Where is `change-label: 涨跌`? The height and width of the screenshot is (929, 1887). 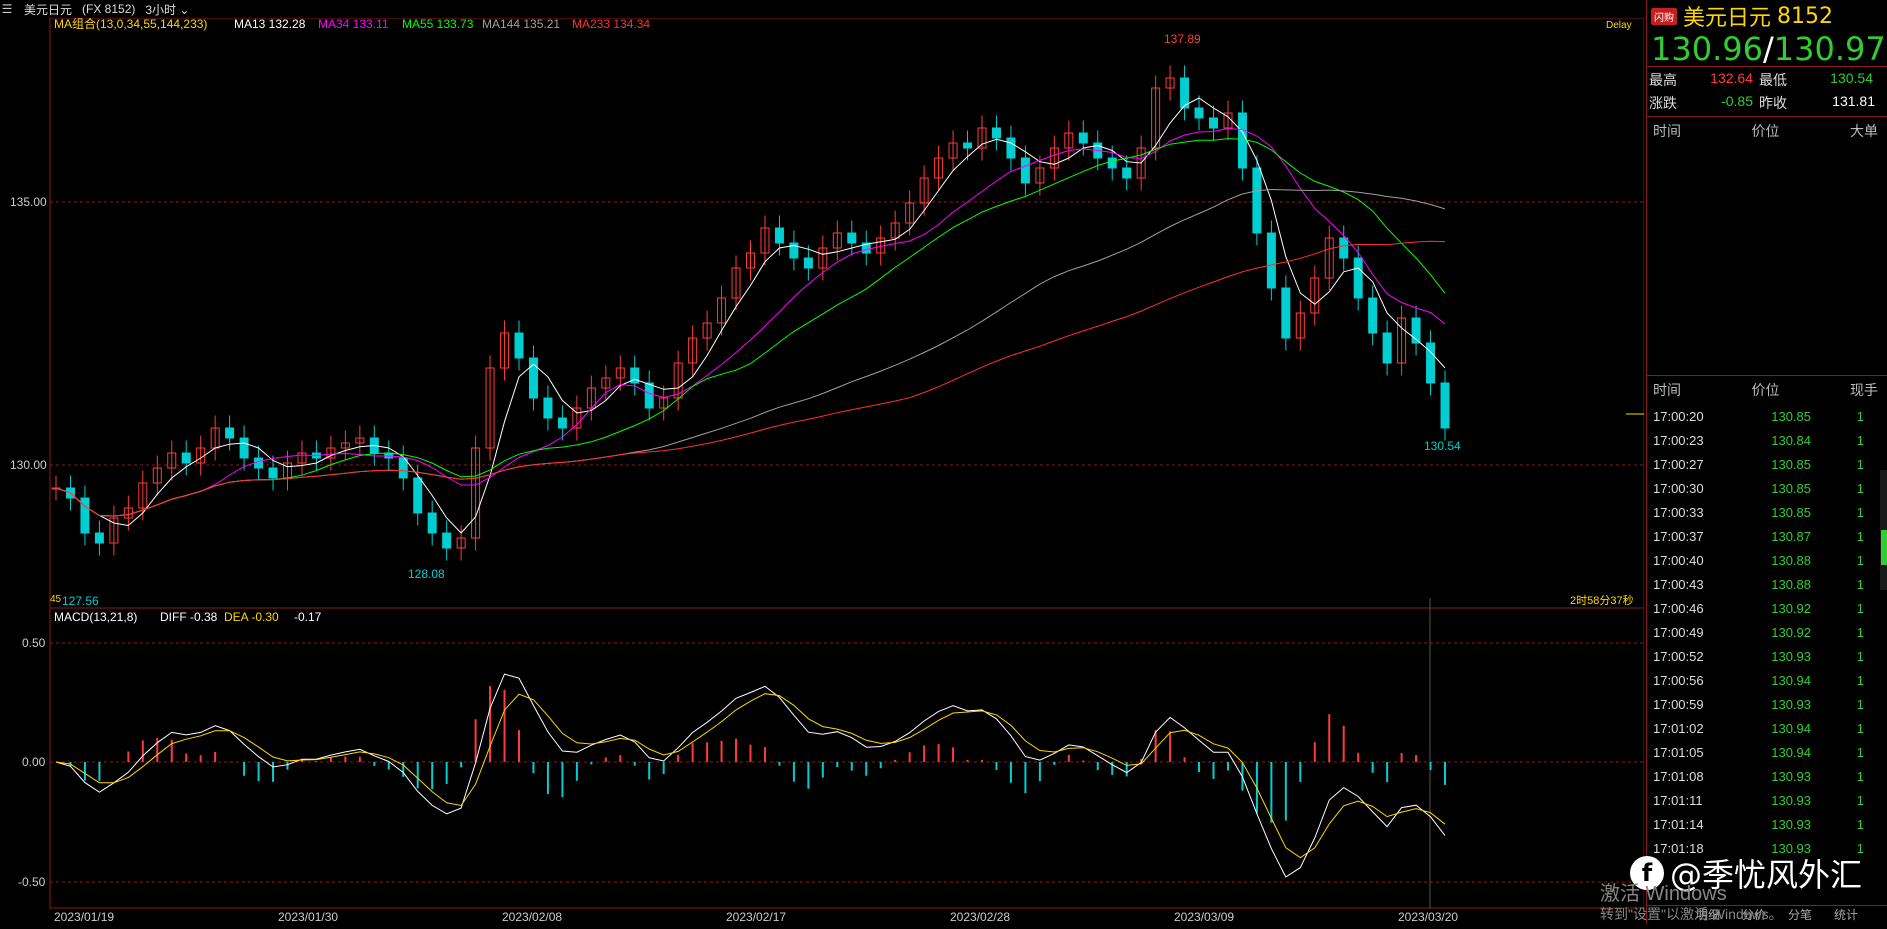 change-label: 涨跌 is located at coordinates (1663, 103).